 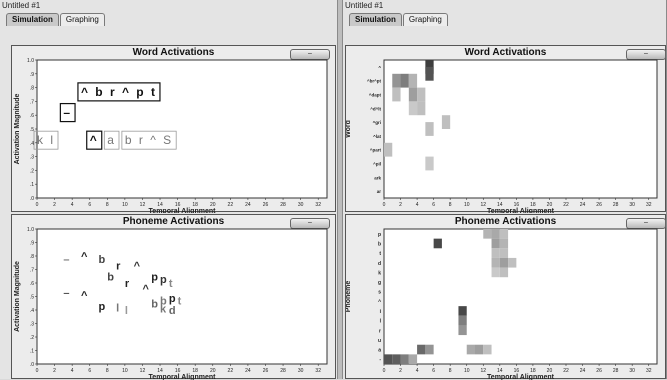 I want to click on y-axis-label: Phoneme, so click(x=349, y=297).